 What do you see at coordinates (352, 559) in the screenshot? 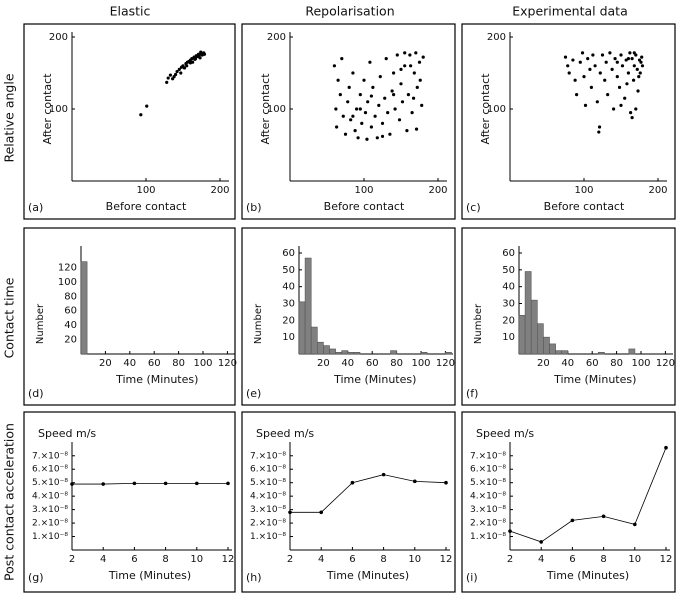
I see `x-tick-label: 6` at bounding box center [352, 559].